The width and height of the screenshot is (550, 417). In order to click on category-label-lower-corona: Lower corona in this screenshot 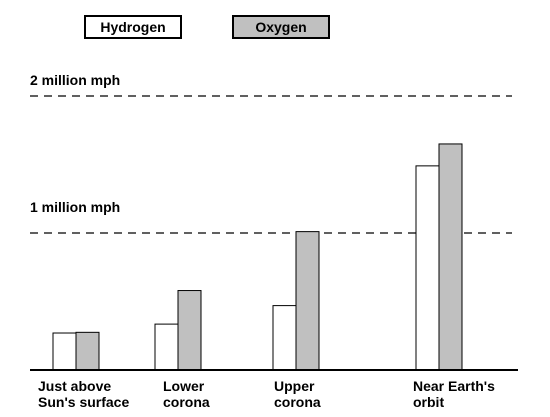, I will do `click(186, 394)`.